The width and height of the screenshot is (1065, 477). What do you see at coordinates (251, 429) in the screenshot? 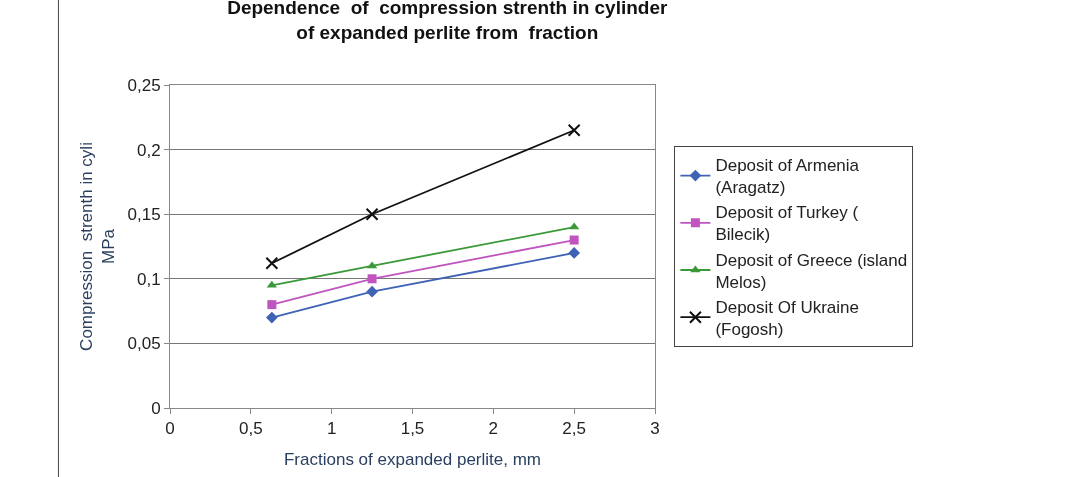
I see `x-tick-label: 0,5` at bounding box center [251, 429].